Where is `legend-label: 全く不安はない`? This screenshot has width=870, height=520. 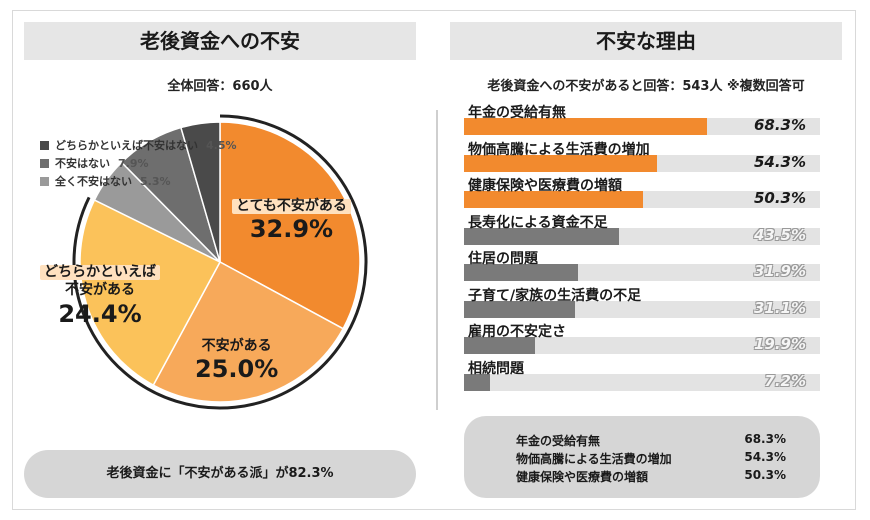
legend-label: 全く不安はない is located at coordinates (93, 181).